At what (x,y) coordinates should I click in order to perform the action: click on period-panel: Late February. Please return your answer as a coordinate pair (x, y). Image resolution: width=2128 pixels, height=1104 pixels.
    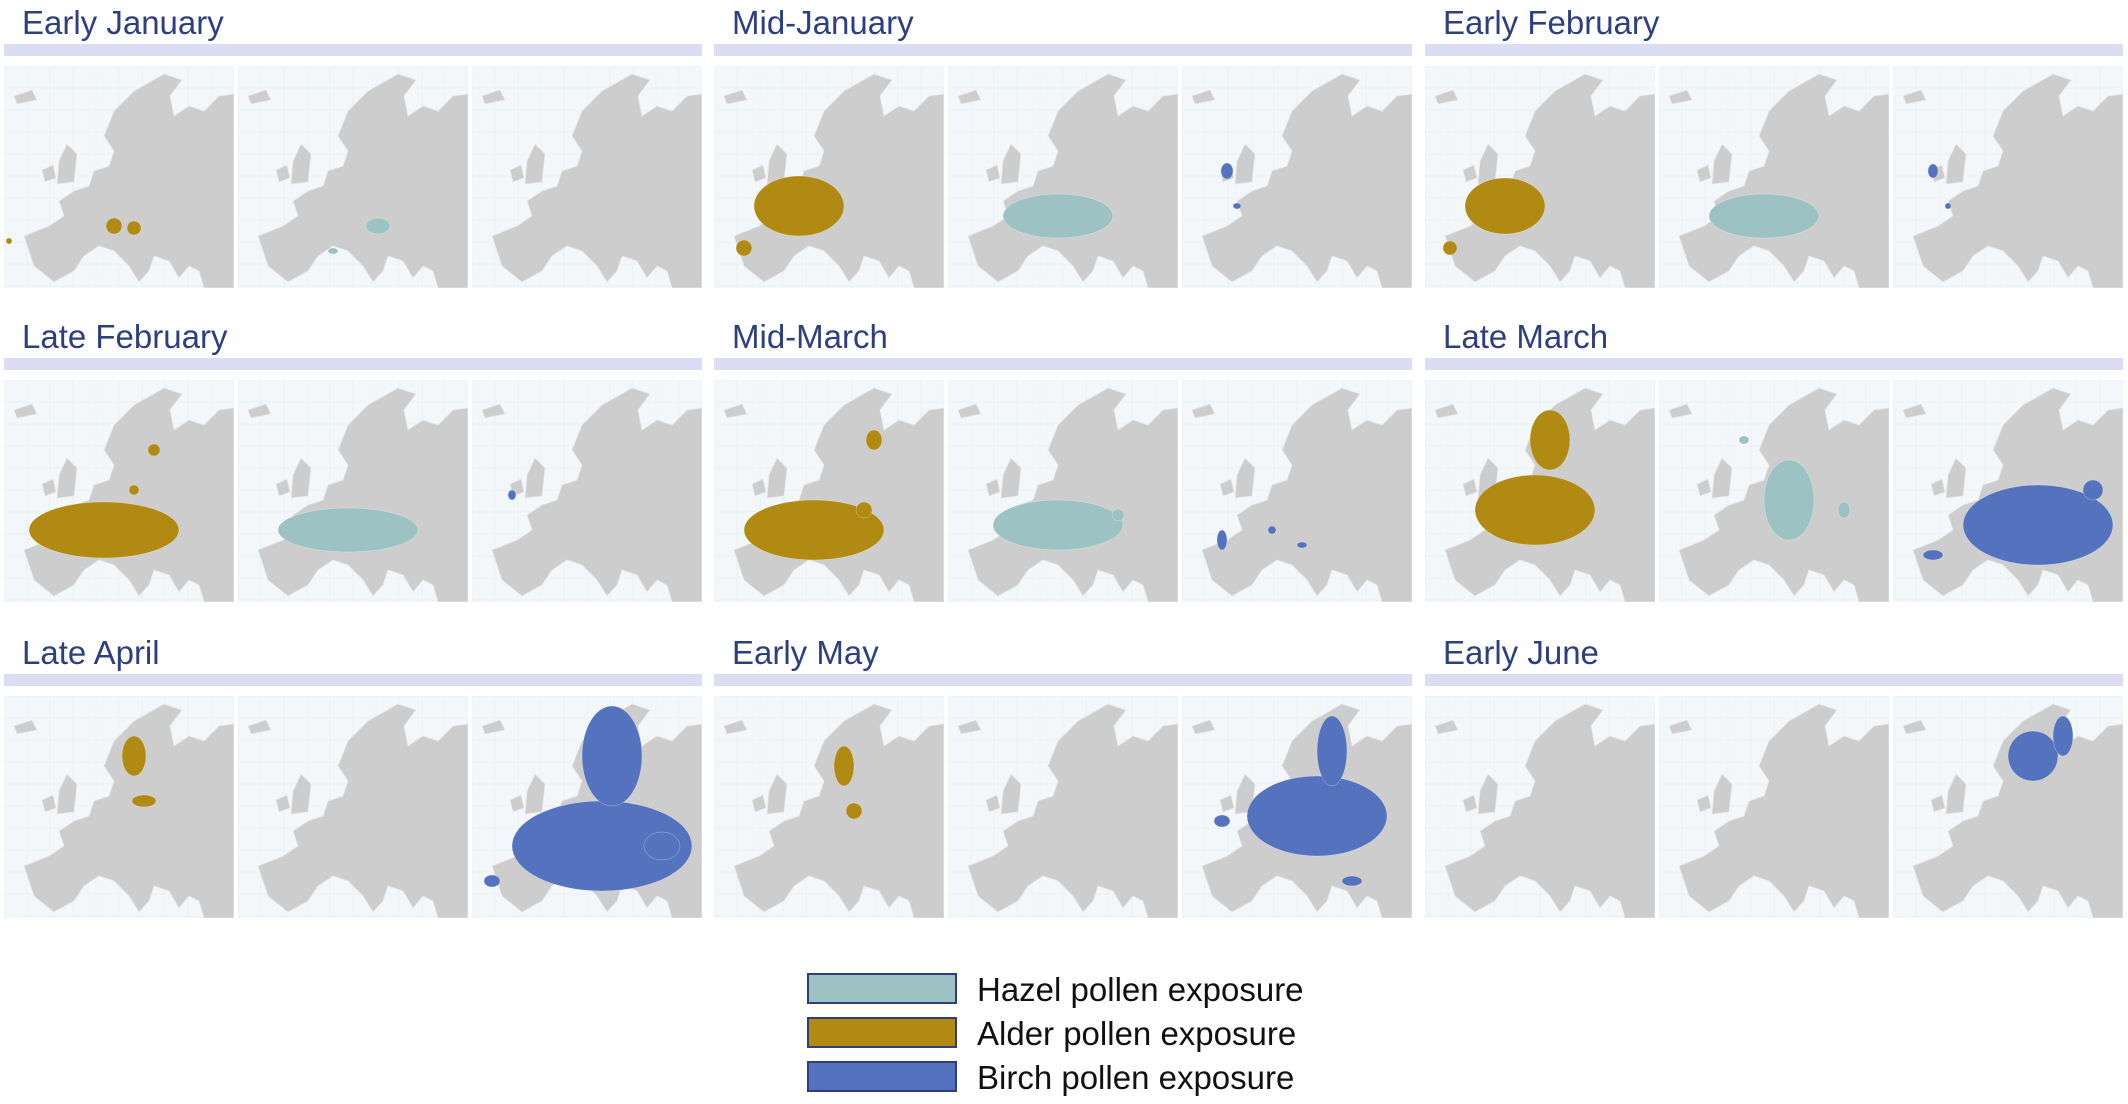
    Looking at the image, I should click on (353, 463).